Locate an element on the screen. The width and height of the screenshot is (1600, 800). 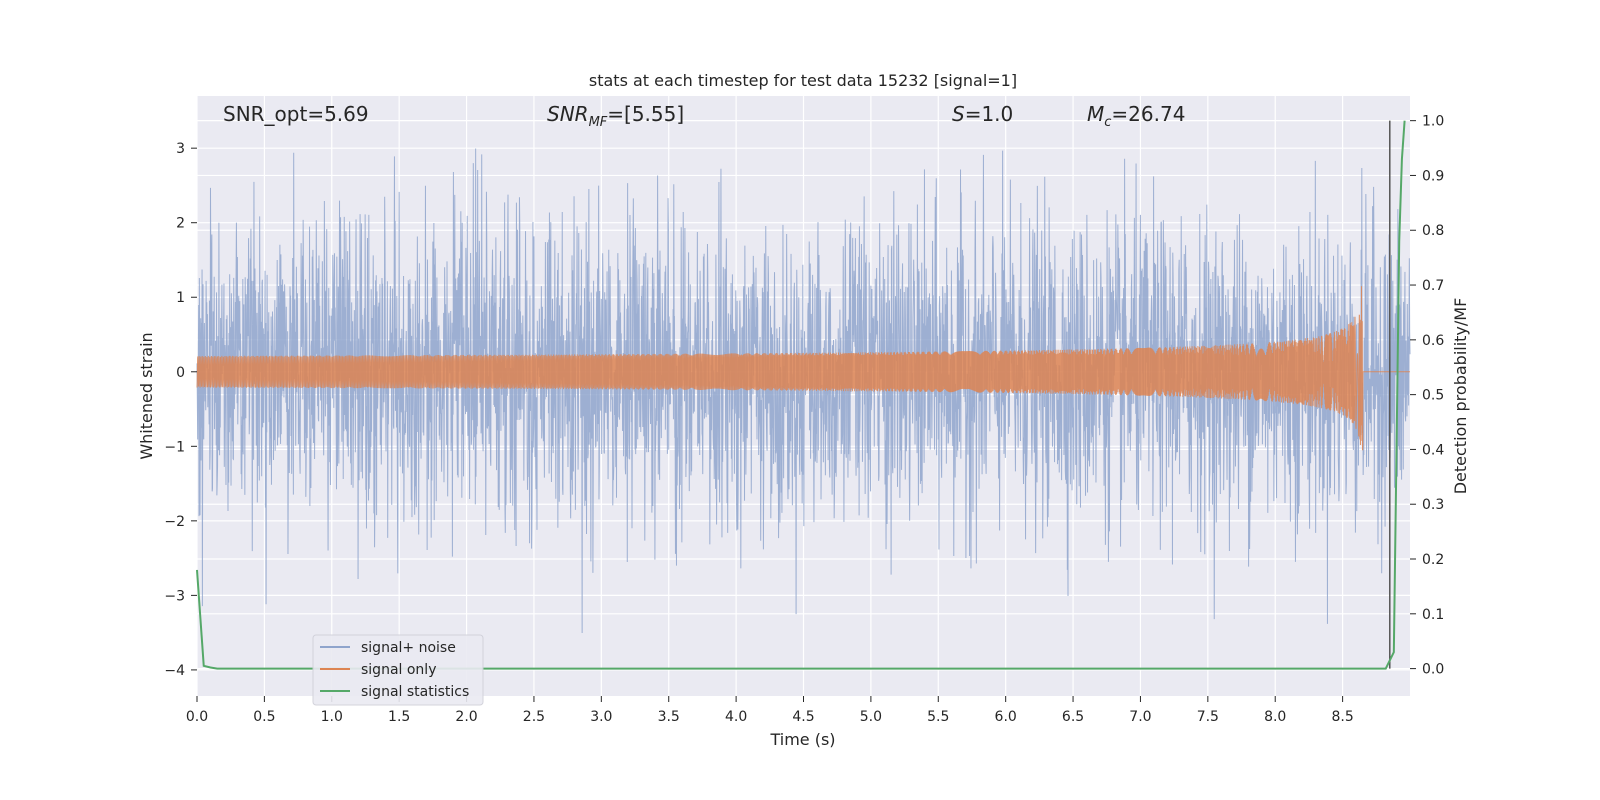
x-axis-label: Time (s) is located at coordinates (802, 739).